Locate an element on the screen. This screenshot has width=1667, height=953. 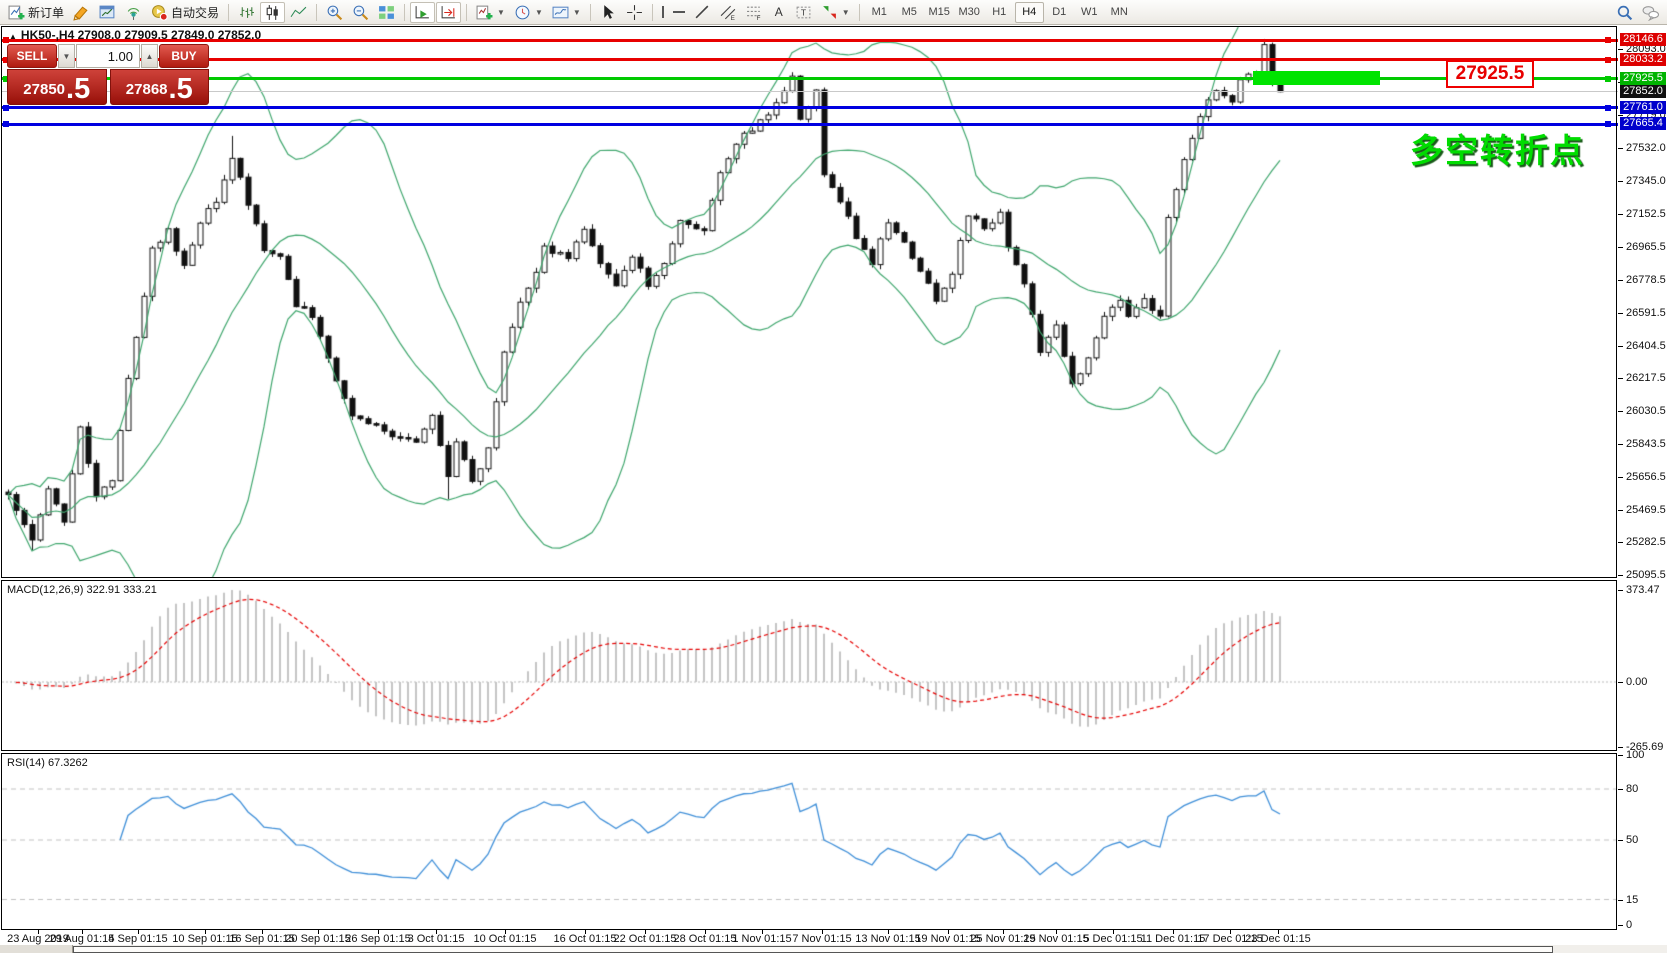
vertical-line-button is located at coordinates (663, 12).